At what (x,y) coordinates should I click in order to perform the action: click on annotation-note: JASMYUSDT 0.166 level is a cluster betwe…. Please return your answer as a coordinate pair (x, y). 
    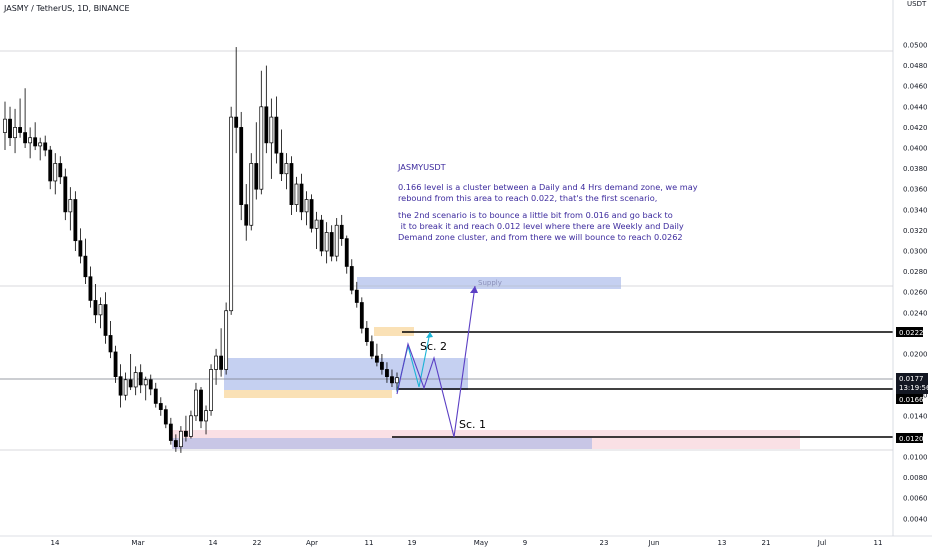
    Looking at the image, I should click on (547, 202).